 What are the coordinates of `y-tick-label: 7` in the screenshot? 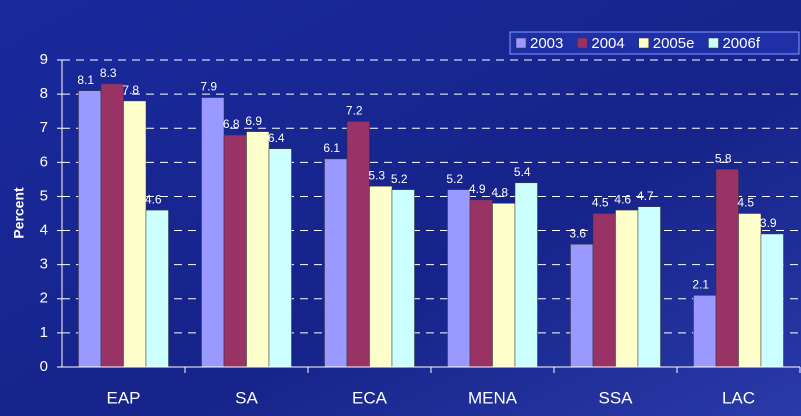 It's located at (44, 127).